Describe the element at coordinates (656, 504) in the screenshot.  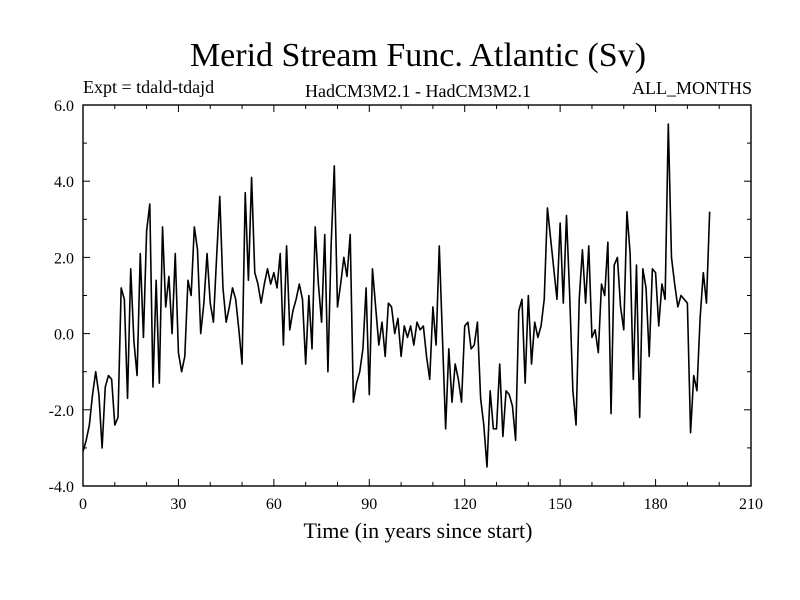
I see `x-tick-label: 180` at that location.